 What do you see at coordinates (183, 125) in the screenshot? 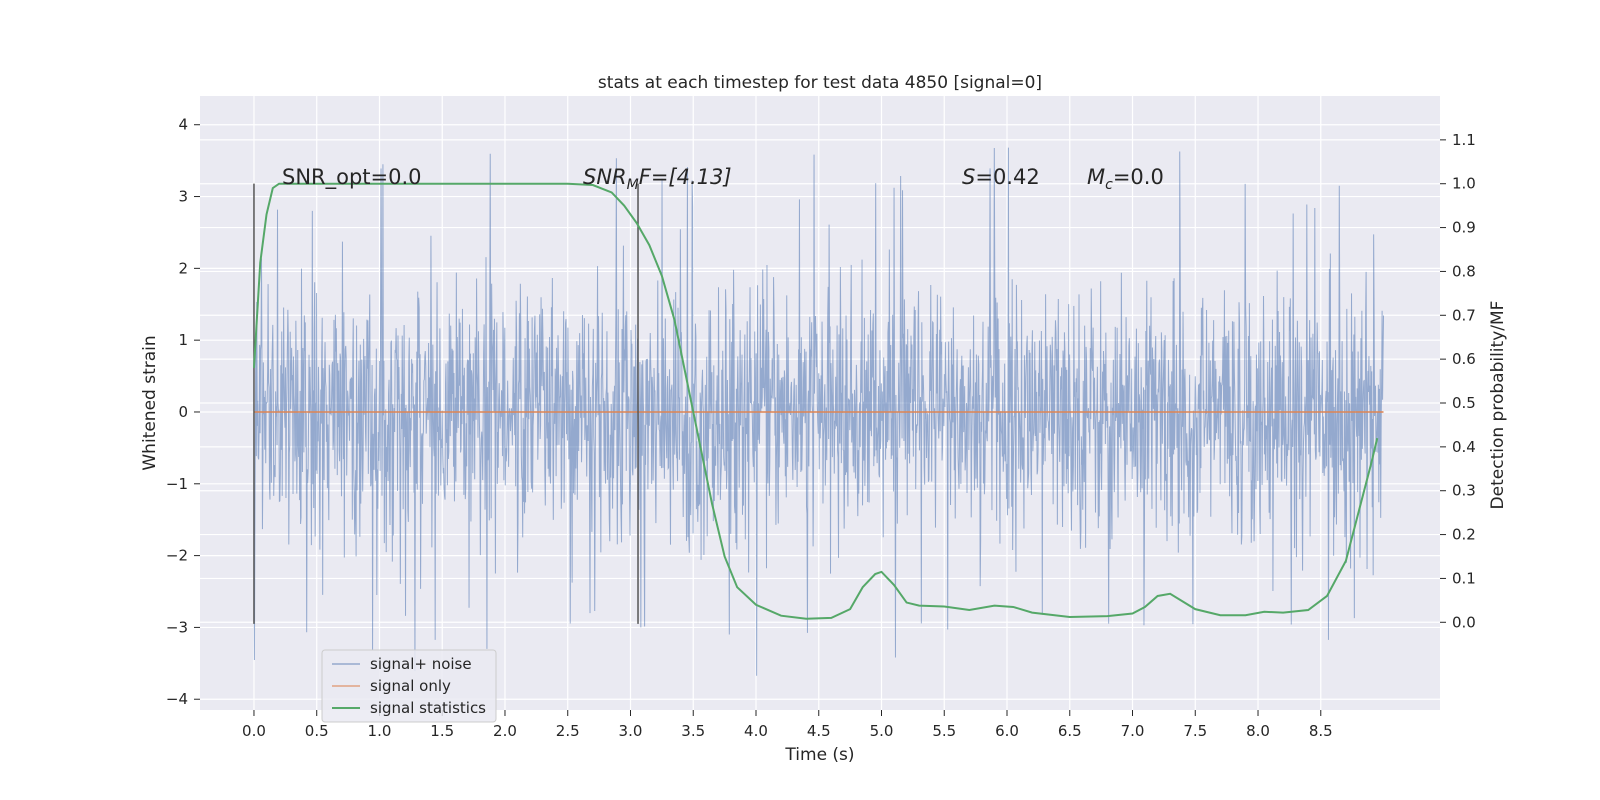
I see `y-left-tick-label: 4` at bounding box center [183, 125].